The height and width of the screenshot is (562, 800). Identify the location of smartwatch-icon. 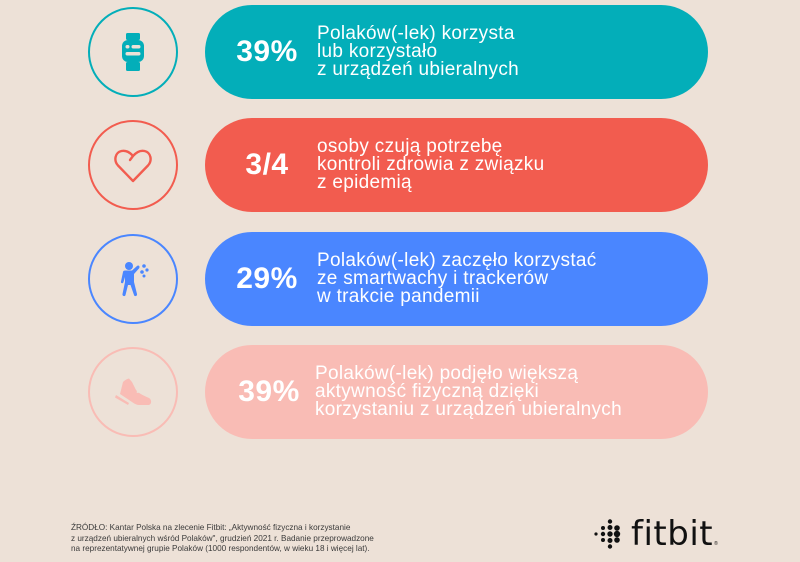
(133, 52).